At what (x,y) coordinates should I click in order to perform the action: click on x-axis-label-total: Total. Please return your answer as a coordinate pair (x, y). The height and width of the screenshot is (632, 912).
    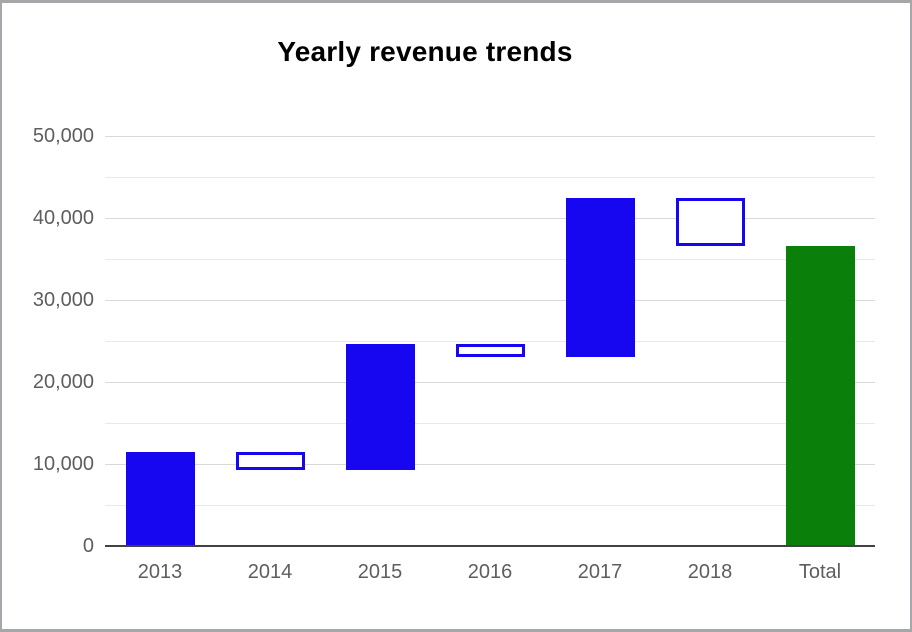
    Looking at the image, I should click on (820, 572).